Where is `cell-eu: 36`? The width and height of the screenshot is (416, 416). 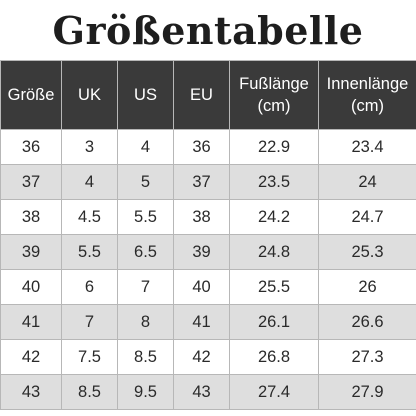
cell-eu: 36 is located at coordinates (201, 147).